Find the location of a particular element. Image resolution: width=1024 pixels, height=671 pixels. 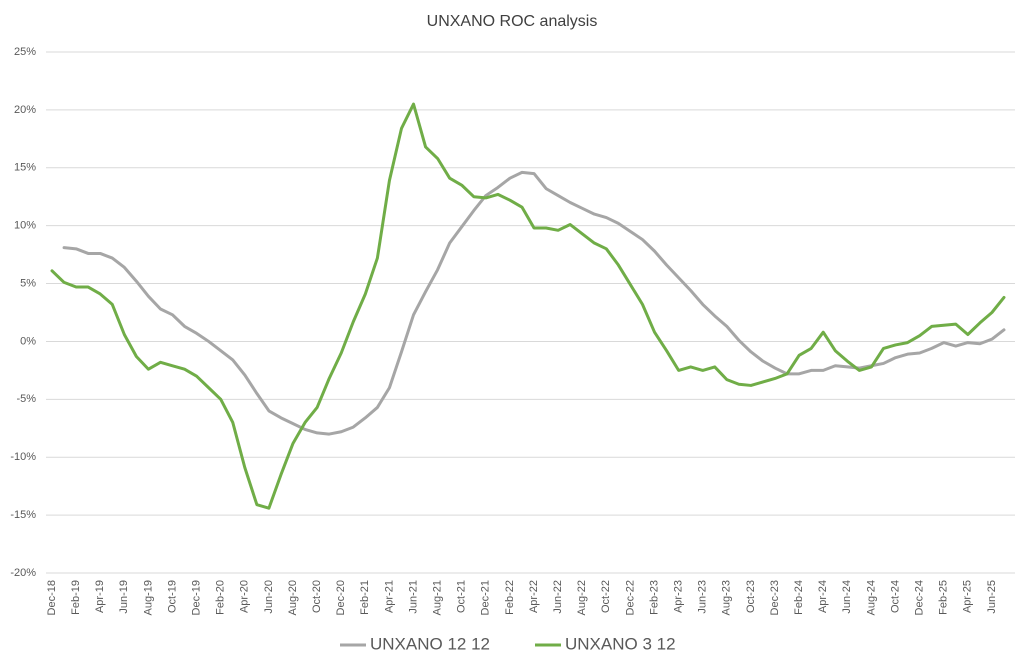

y-tick-label: 5% is located at coordinates (28, 283).